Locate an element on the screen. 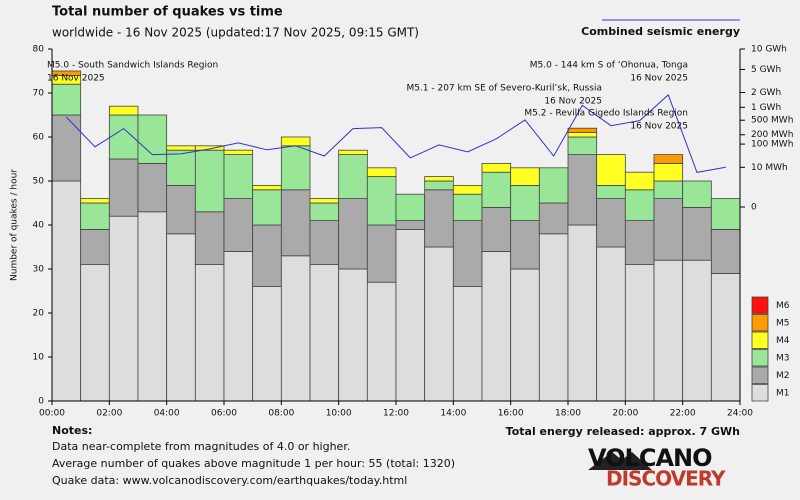 The height and width of the screenshot is (500, 800). x-tick-label: 24:00 is located at coordinates (740, 414).